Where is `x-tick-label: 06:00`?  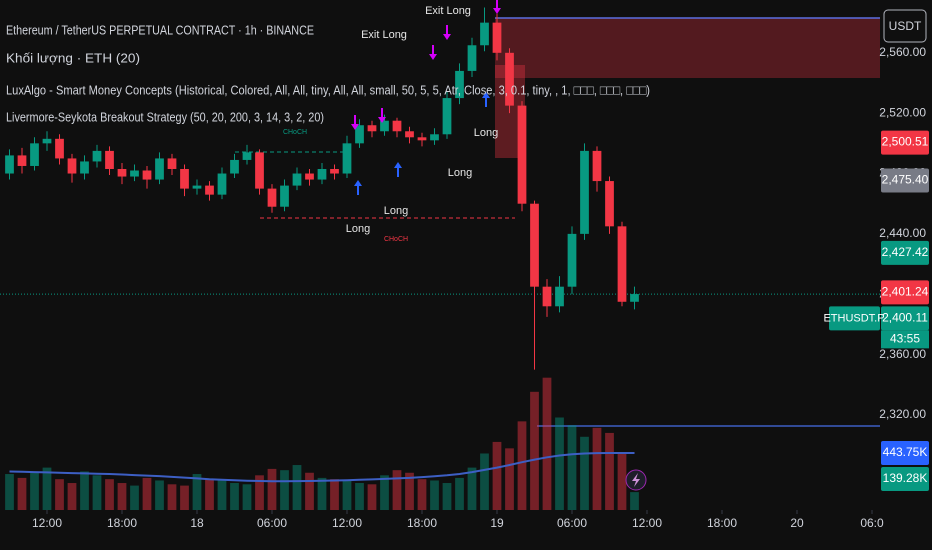 x-tick-label: 06:00 is located at coordinates (572, 523).